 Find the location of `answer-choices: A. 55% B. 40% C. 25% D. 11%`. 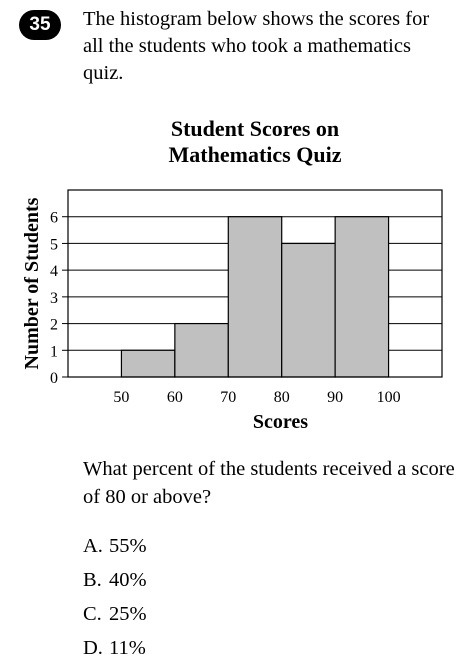

answer-choices: A. 55% B. 40% C. 25% D. 11% is located at coordinates (115, 600).